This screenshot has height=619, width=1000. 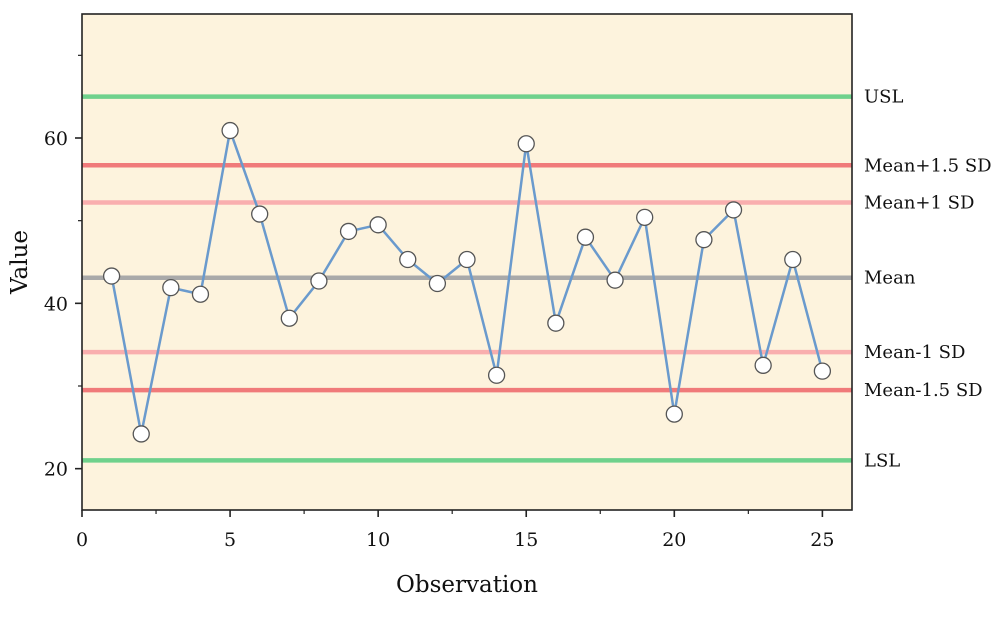 I want to click on x-tick-label: 25, so click(x=822, y=540).